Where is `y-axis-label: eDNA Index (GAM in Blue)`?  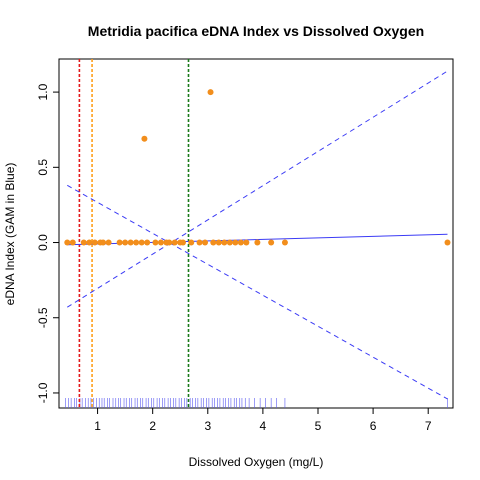 y-axis-label: eDNA Index (GAM in Blue) is located at coordinates (10, 234).